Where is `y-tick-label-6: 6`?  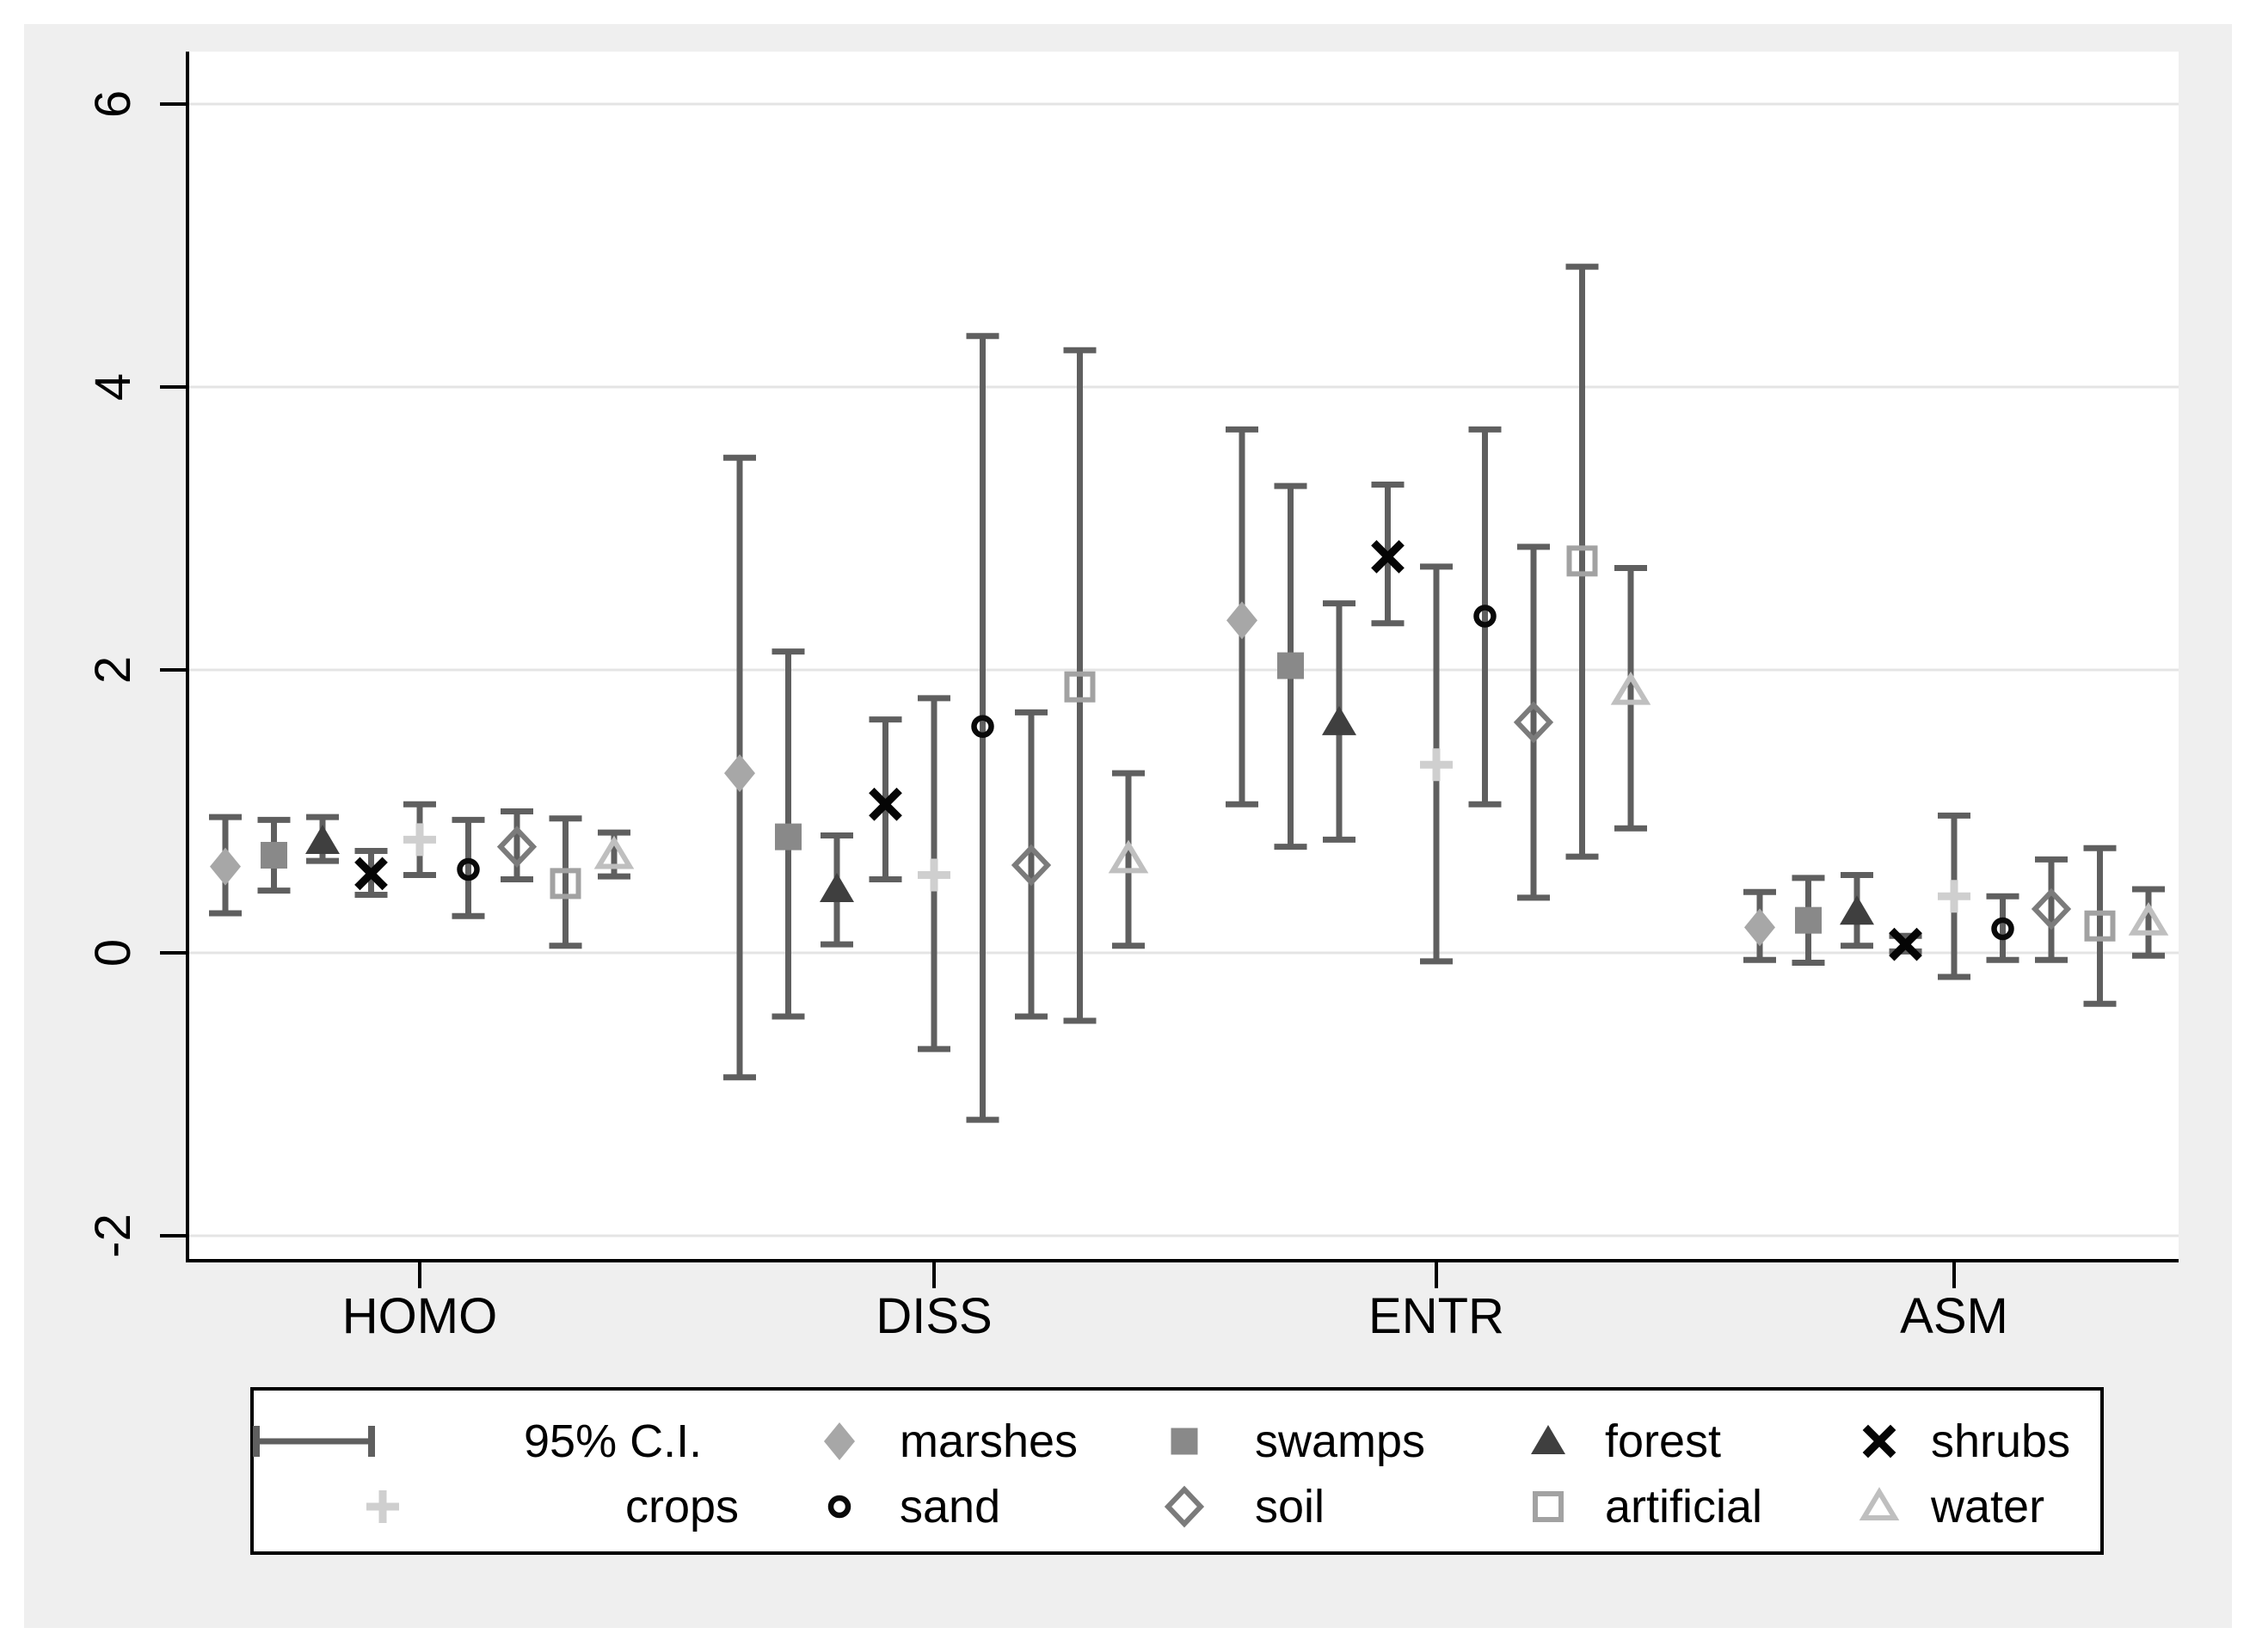 y-tick-label-6: 6 is located at coordinates (113, 104).